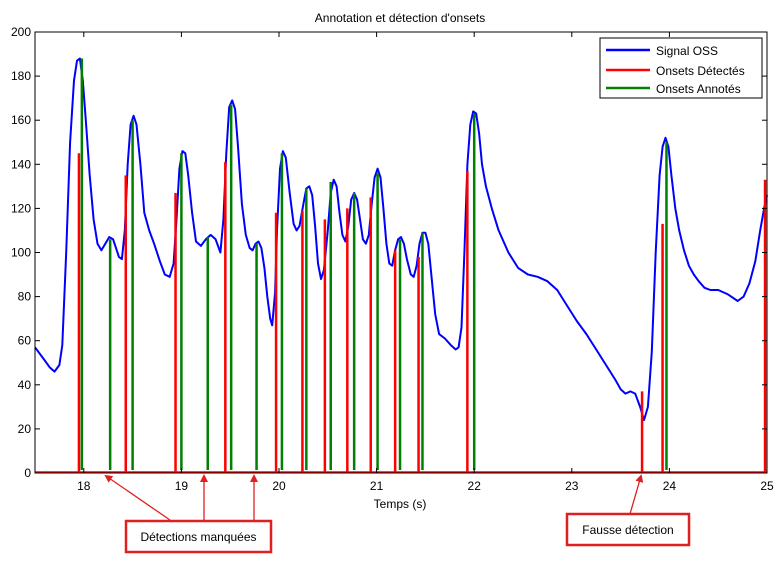 The image size is (778, 572). Describe the element at coordinates (700, 71) in the screenshot. I see `legend-label-detected: Onsets Détectés` at that location.